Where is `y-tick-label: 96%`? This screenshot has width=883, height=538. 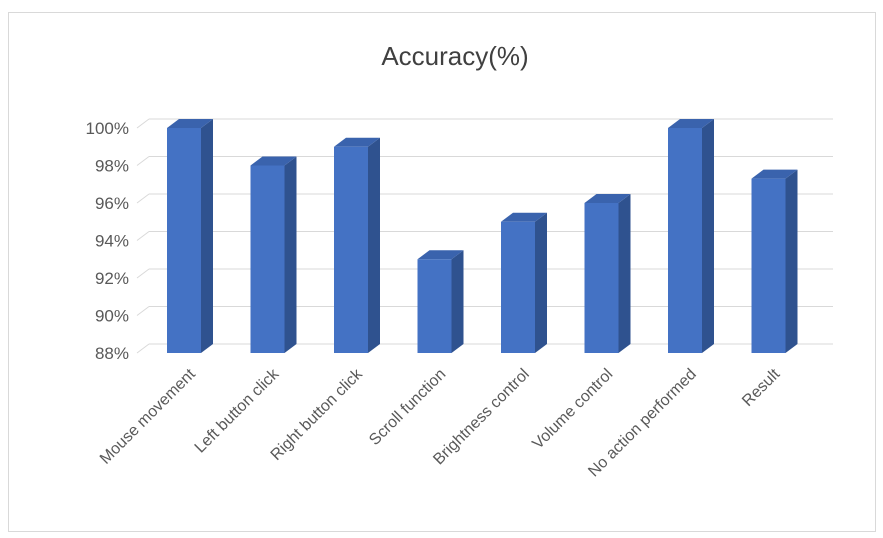 y-tick-label: 96% is located at coordinates (112, 203).